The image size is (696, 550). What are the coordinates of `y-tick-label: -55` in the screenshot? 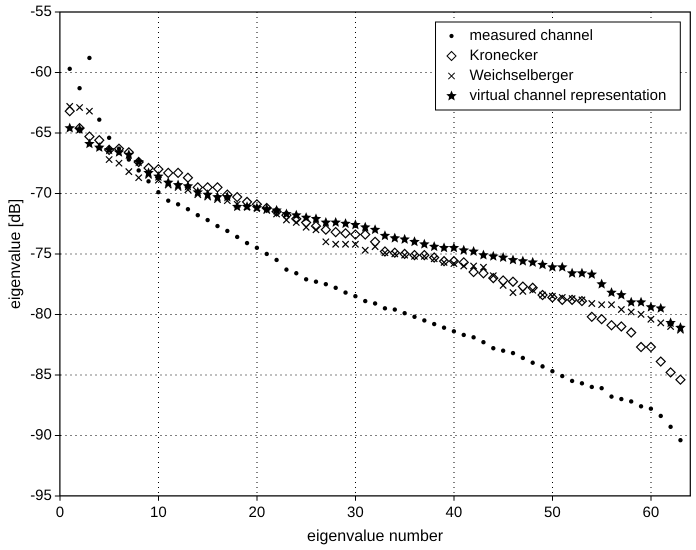 It's located at (41, 11).